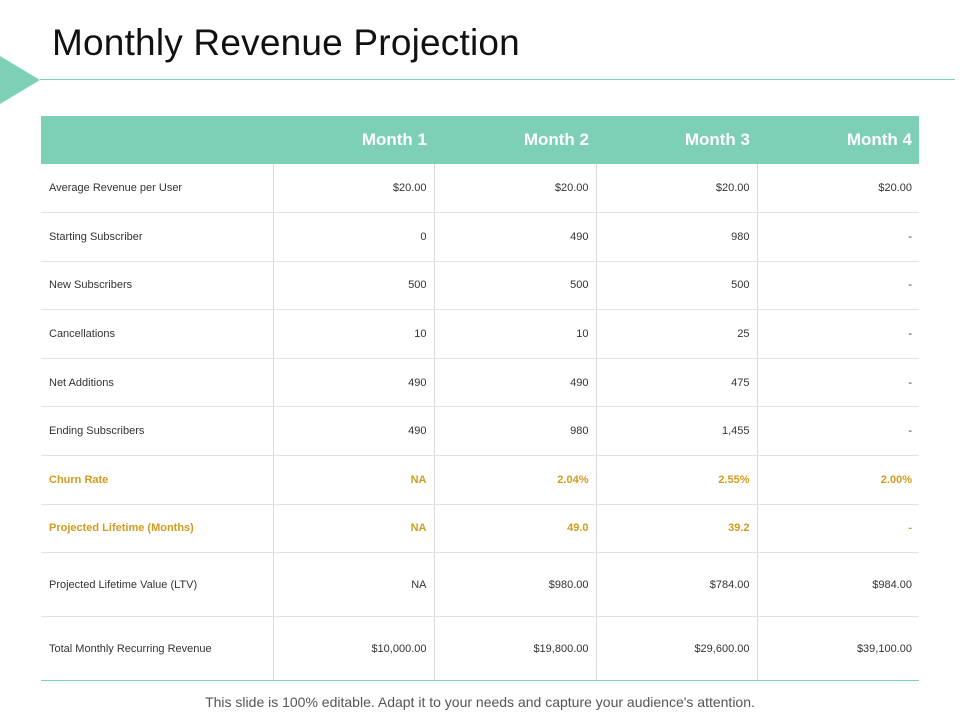  What do you see at coordinates (157, 189) in the screenshot?
I see `row-label: Average Revenue per User` at bounding box center [157, 189].